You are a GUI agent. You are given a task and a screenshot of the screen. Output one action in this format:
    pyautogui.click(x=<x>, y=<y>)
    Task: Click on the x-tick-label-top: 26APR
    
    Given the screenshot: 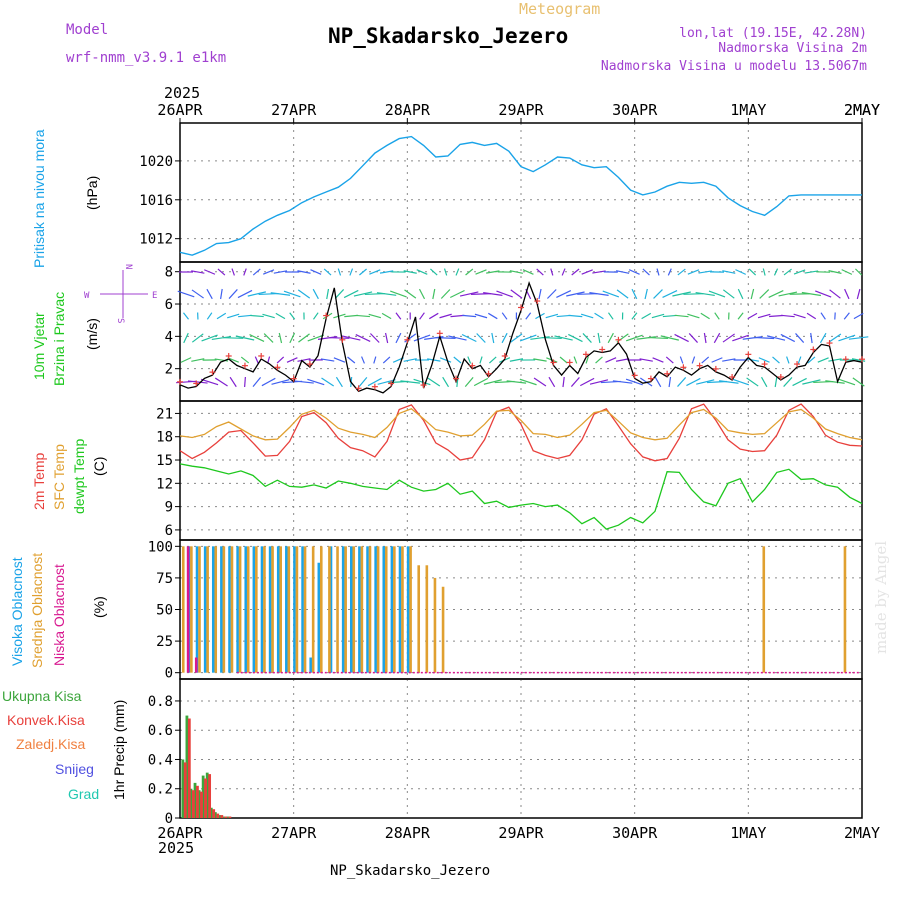 What is the action you would take?
    pyautogui.click(x=180, y=110)
    